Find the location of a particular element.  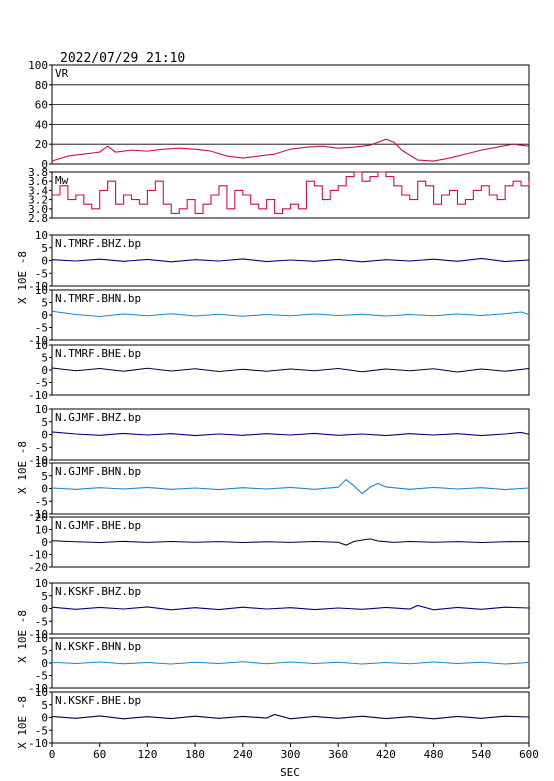

y-tick-label: 3.2 is located at coordinates (38, 200).